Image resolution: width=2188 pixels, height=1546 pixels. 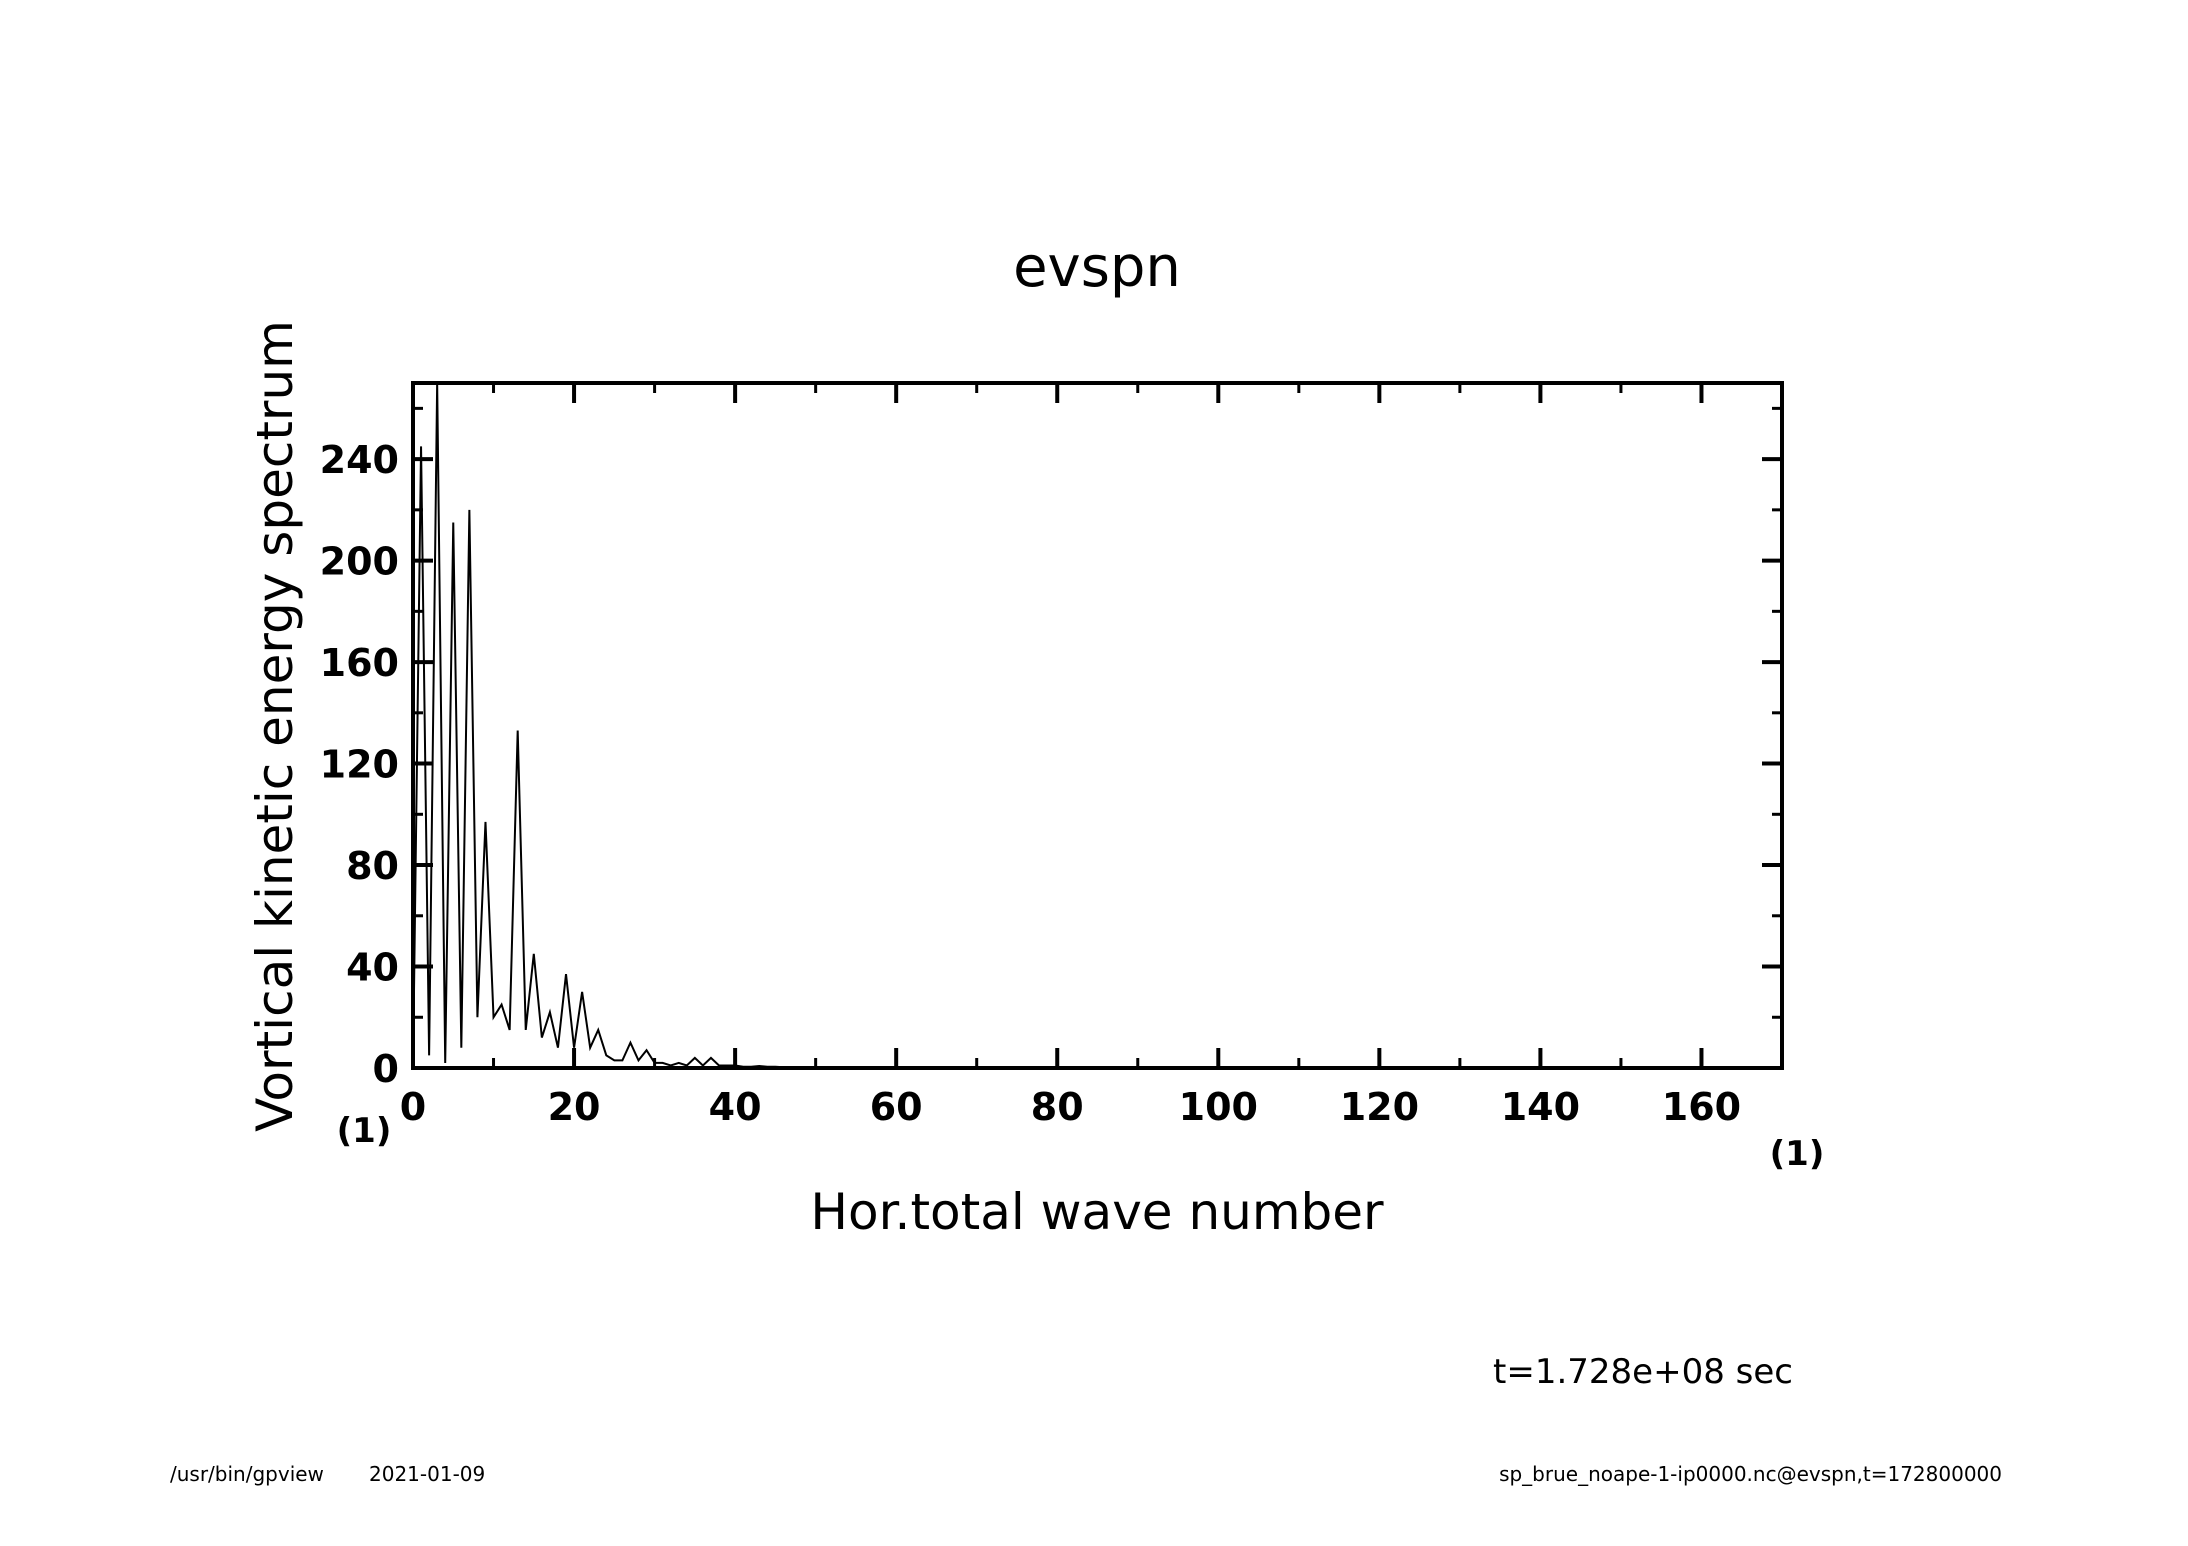 I want to click on time-label: t=1.728e+08 sec, so click(x=1643, y=1372).